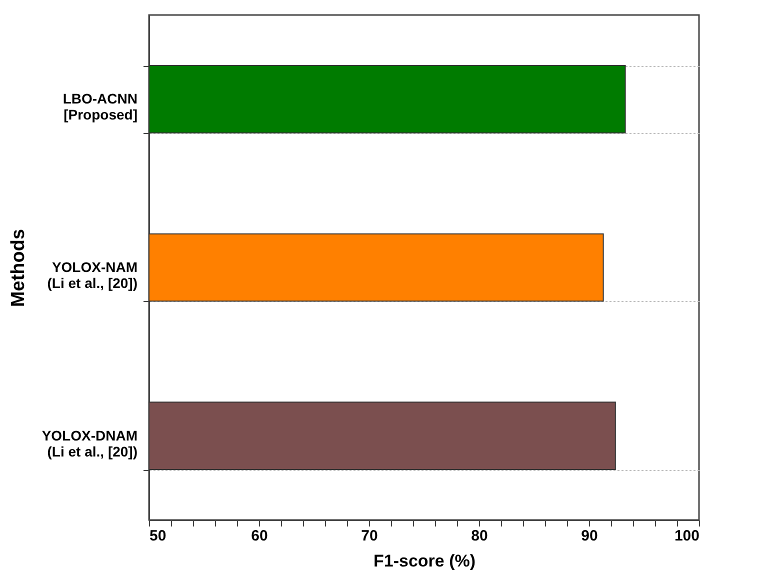 This screenshot has height=582, width=779. What do you see at coordinates (424, 561) in the screenshot?
I see `x-axis-title: F1-score (%)` at bounding box center [424, 561].